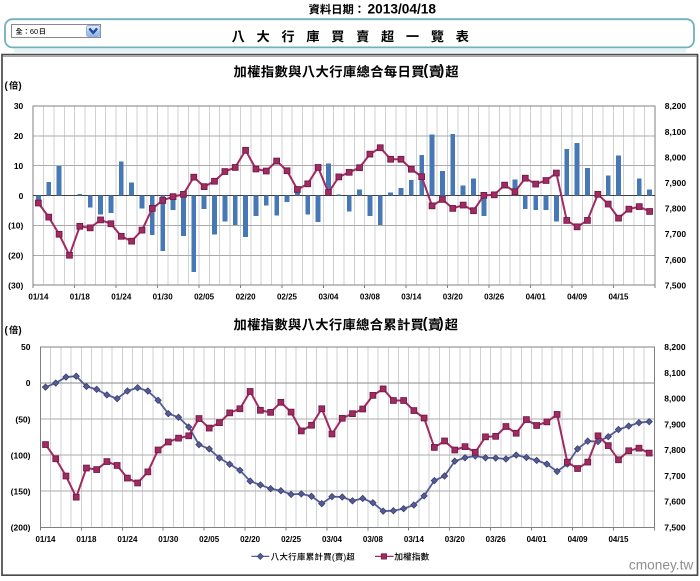 Image resolution: width=700 pixels, height=581 pixels. What do you see at coordinates (19, 136) in the screenshot?
I see `svg-text: 20` at bounding box center [19, 136].